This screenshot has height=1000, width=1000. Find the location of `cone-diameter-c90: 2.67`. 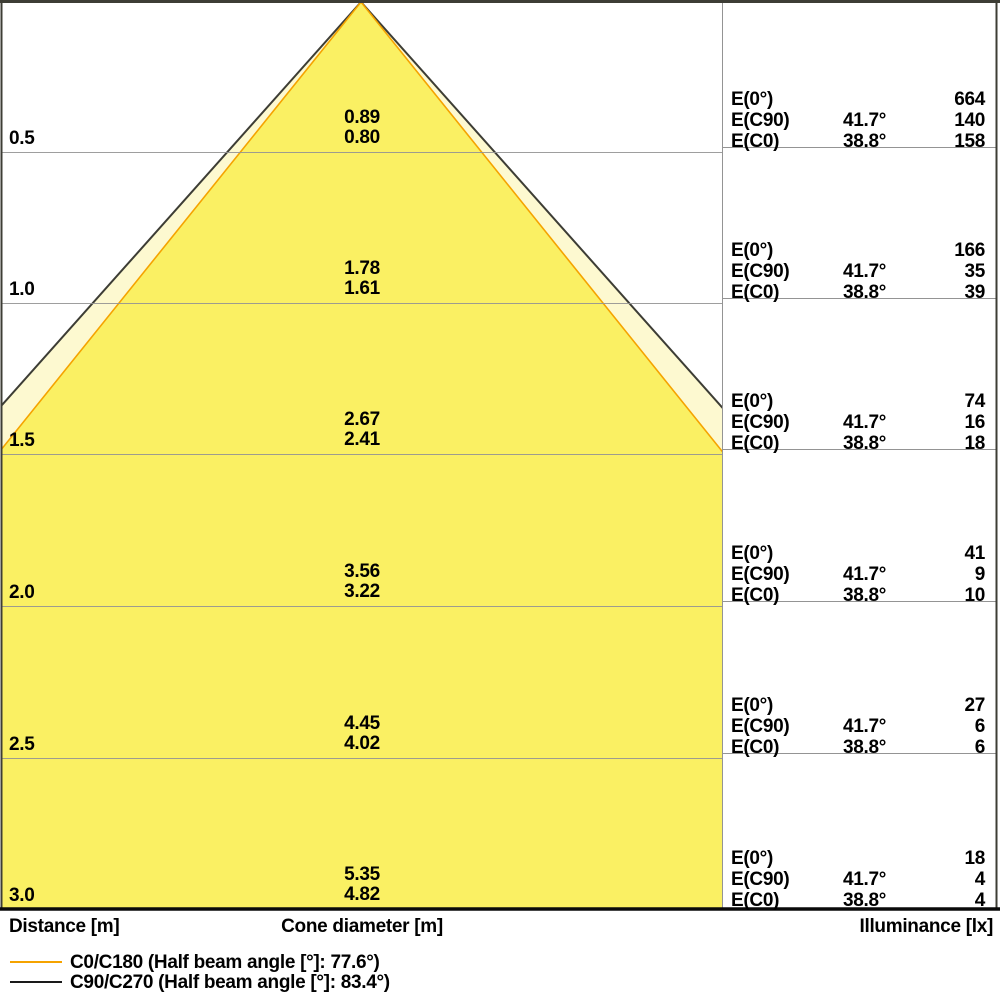

cone-diameter-c90: 2.67 is located at coordinates (362, 419).